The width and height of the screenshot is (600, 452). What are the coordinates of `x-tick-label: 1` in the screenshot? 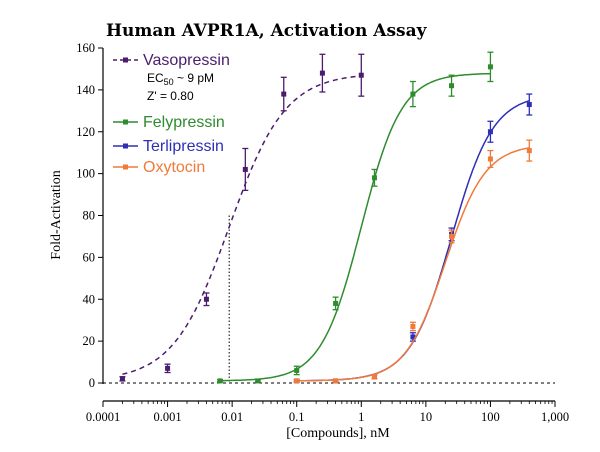 It's located at (361, 417).